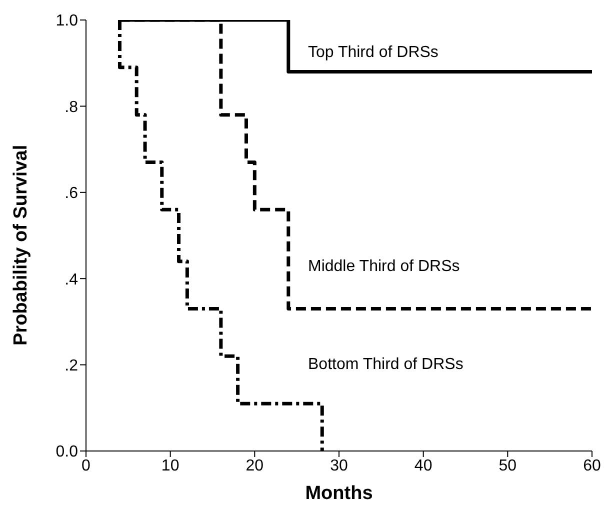 This screenshot has width=610, height=505. Describe the element at coordinates (423, 465) in the screenshot. I see `x-tick-label: 40` at that location.